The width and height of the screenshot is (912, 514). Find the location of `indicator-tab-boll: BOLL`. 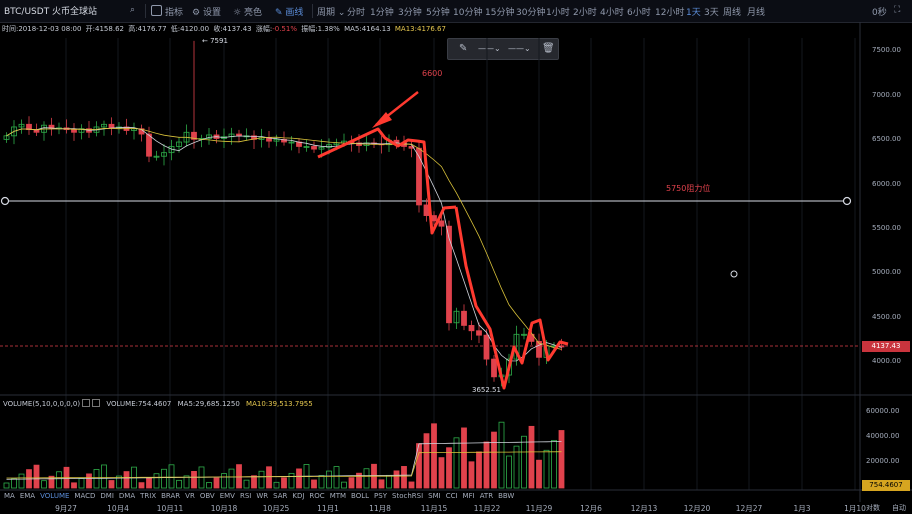

indicator-tab-boll: BOLL is located at coordinates (360, 496).